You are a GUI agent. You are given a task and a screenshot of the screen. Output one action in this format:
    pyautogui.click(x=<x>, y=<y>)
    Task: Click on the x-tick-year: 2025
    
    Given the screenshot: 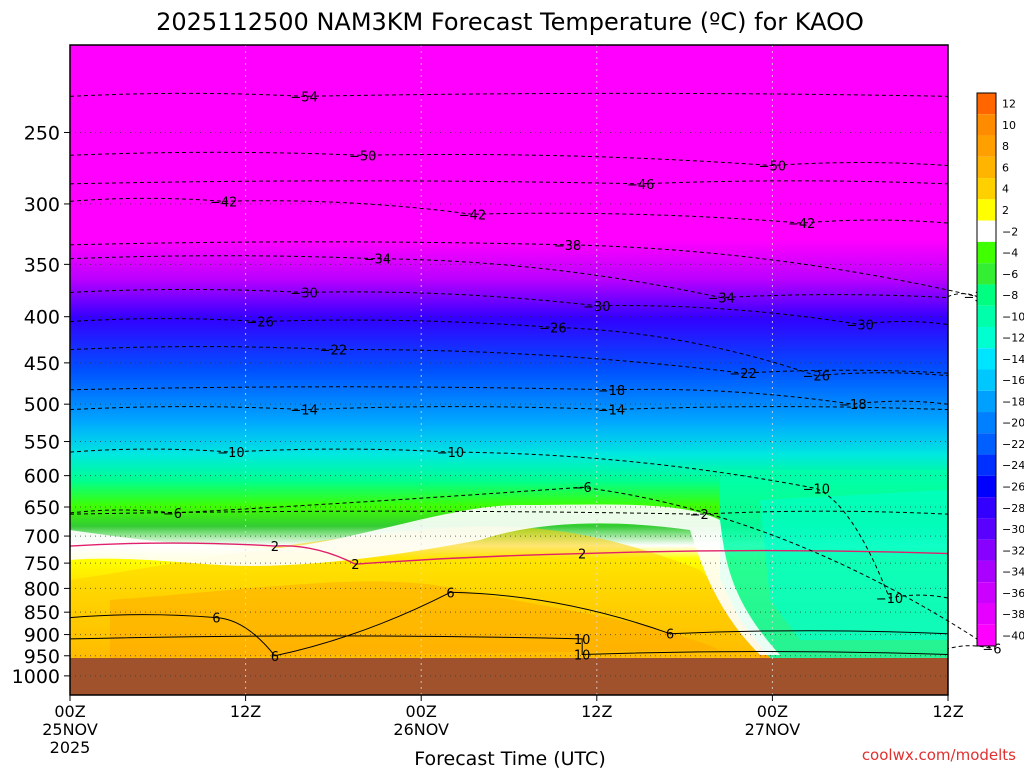 What is the action you would take?
    pyautogui.click(x=70, y=747)
    